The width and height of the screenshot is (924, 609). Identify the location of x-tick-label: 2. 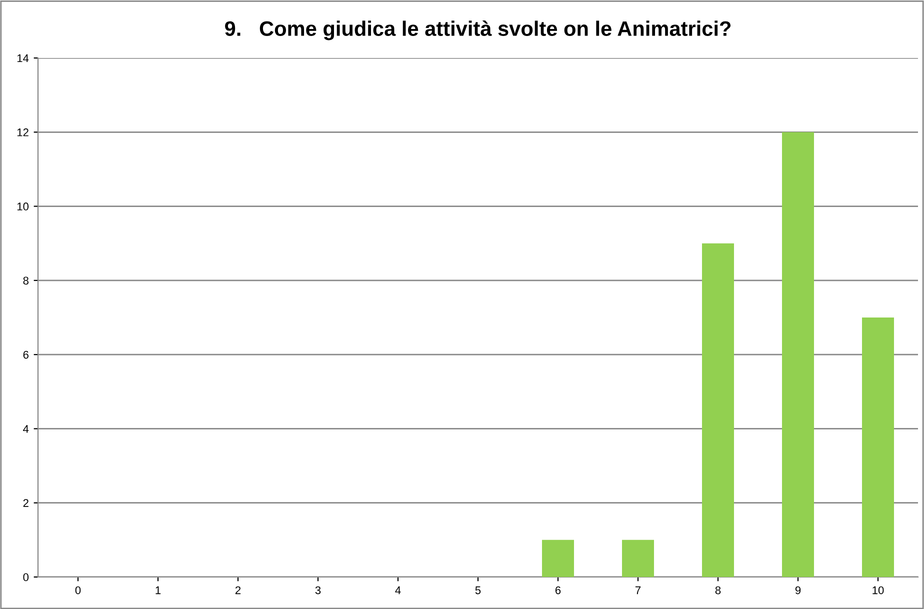
(238, 590).